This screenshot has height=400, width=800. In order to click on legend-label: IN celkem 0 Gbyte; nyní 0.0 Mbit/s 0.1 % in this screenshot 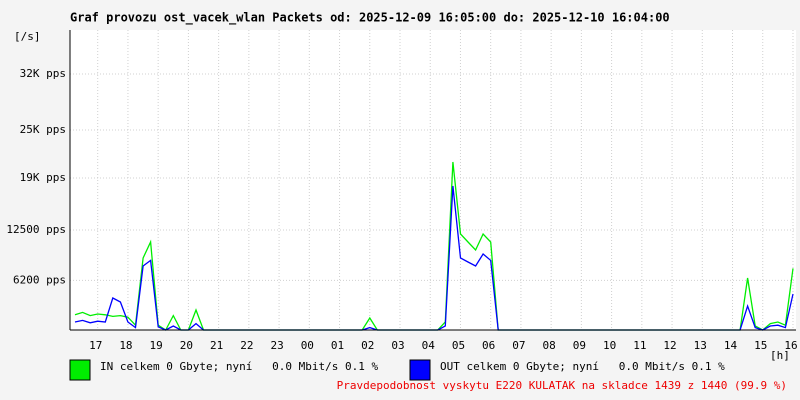, I will do `click(239, 366)`.